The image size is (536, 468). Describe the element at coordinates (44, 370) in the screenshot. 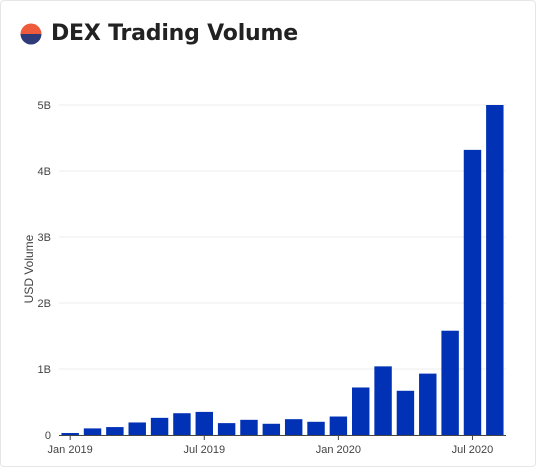

I see `y-tick-label: 1B` at that location.